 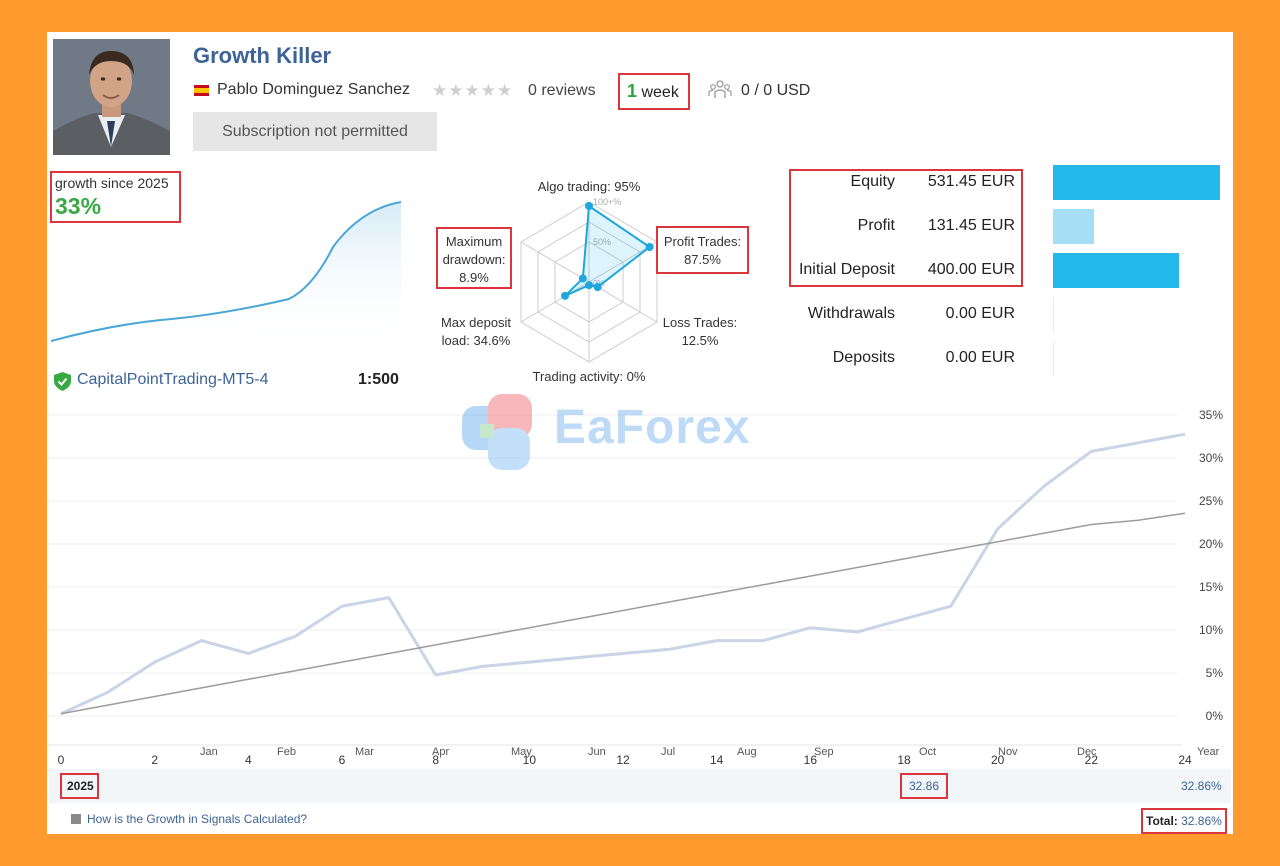 What do you see at coordinates (1211, 544) in the screenshot?
I see `y-tick-label: 20%` at bounding box center [1211, 544].